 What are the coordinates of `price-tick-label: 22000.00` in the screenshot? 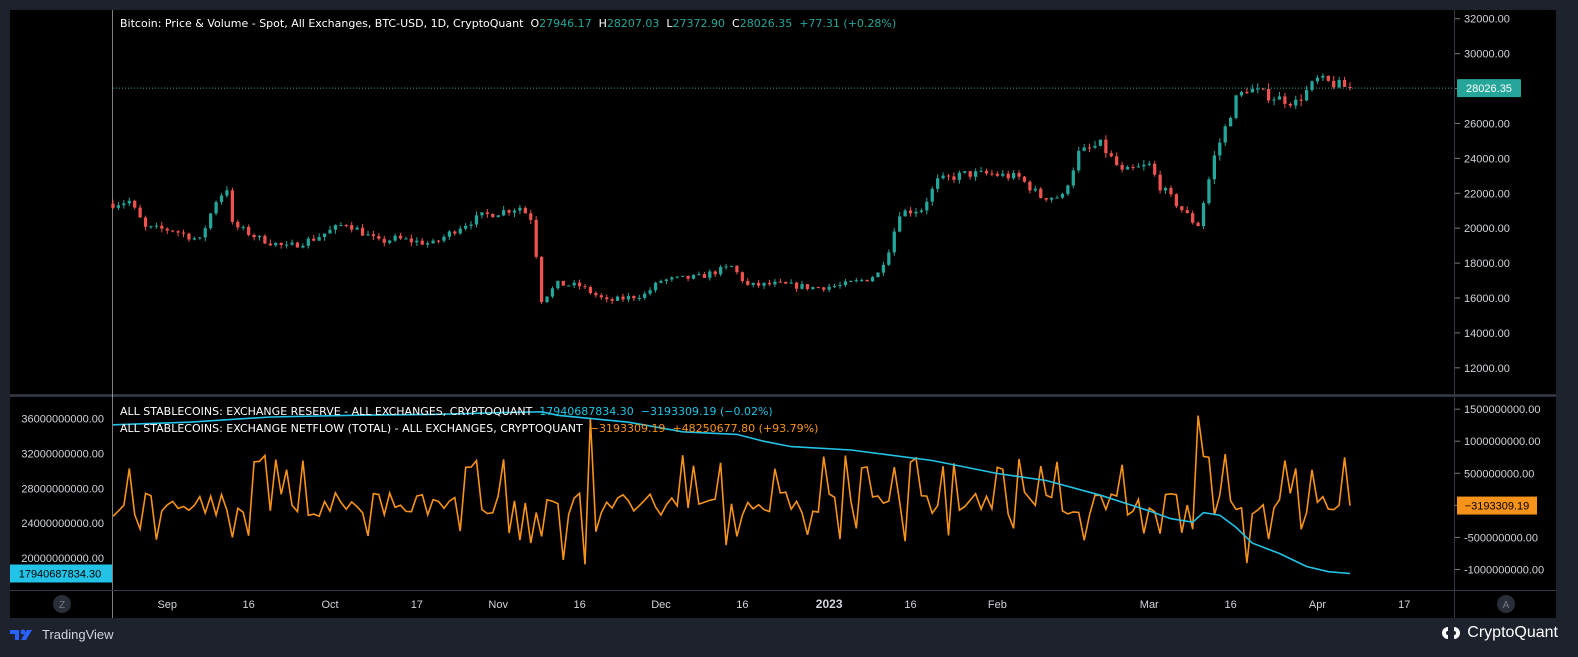 It's located at (1487, 194).